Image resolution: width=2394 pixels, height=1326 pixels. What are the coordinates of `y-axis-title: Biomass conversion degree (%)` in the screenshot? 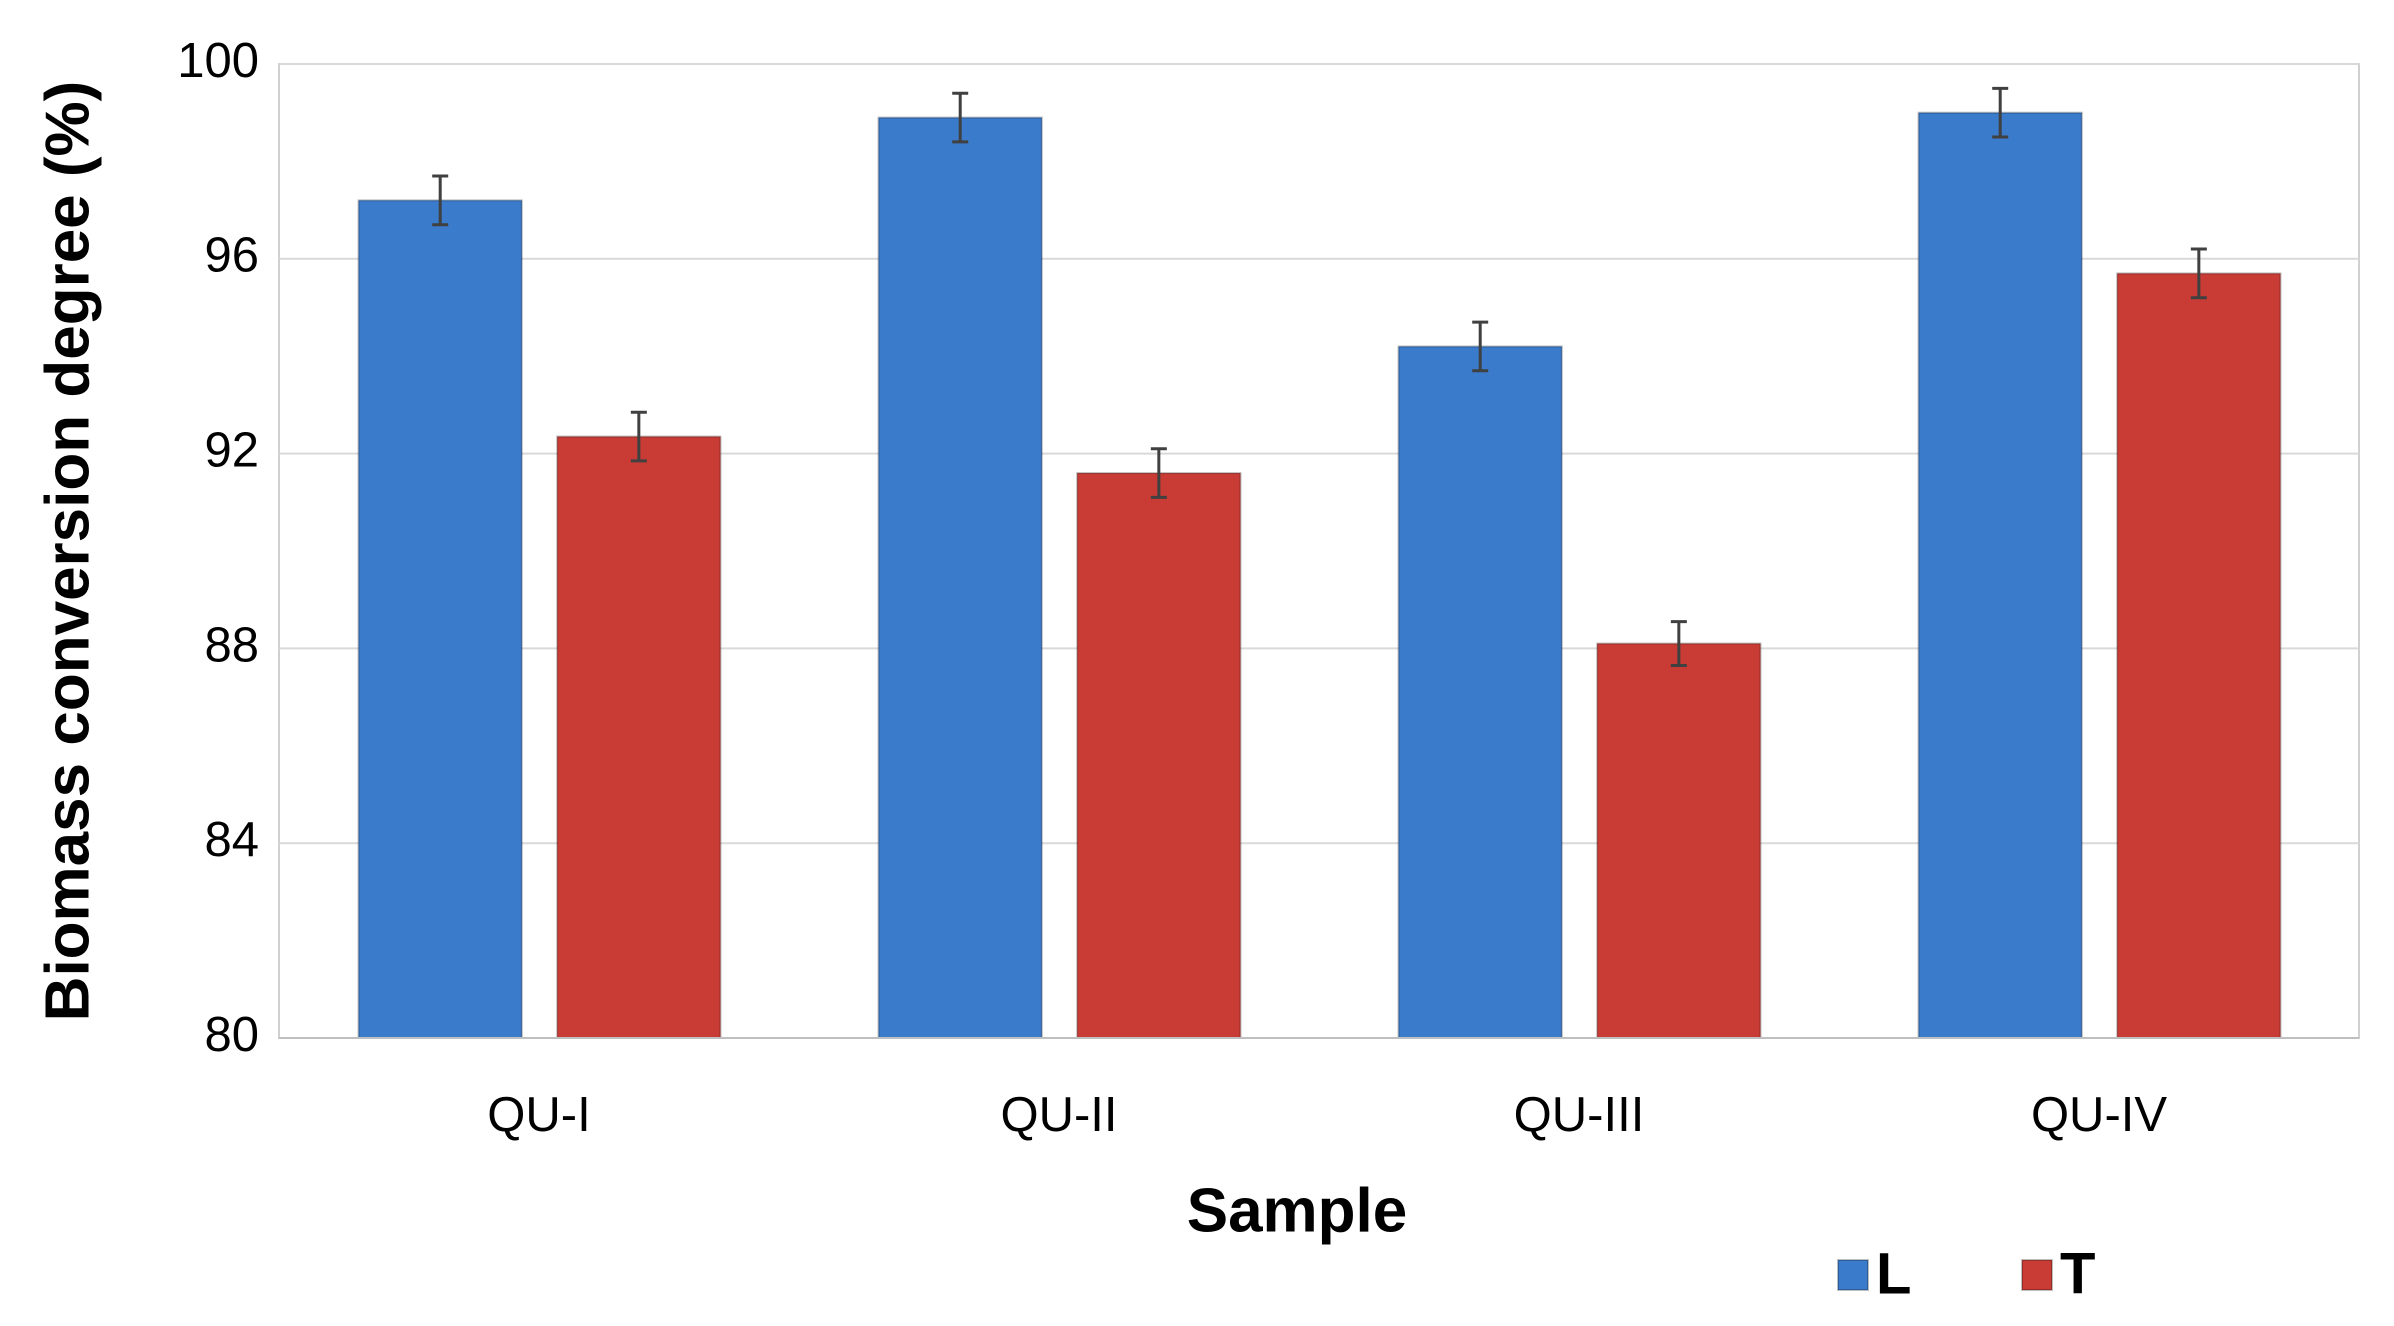 It's located at (67, 551).